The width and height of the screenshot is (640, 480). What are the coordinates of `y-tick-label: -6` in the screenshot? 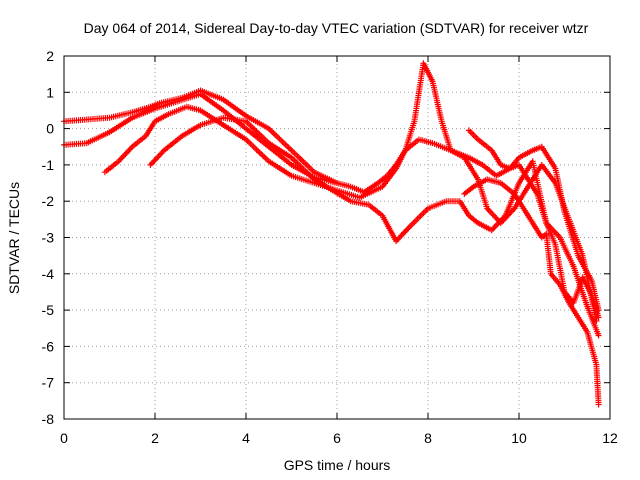 It's located at (48, 346).